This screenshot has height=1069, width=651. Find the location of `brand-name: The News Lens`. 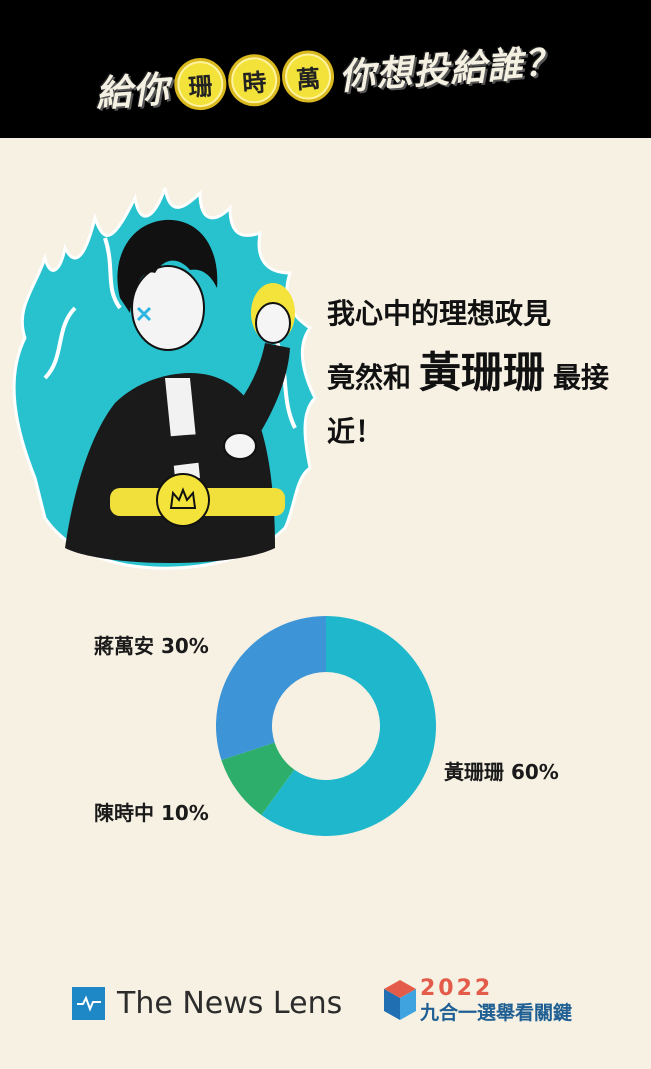

brand-name: The News Lens is located at coordinates (230, 1003).